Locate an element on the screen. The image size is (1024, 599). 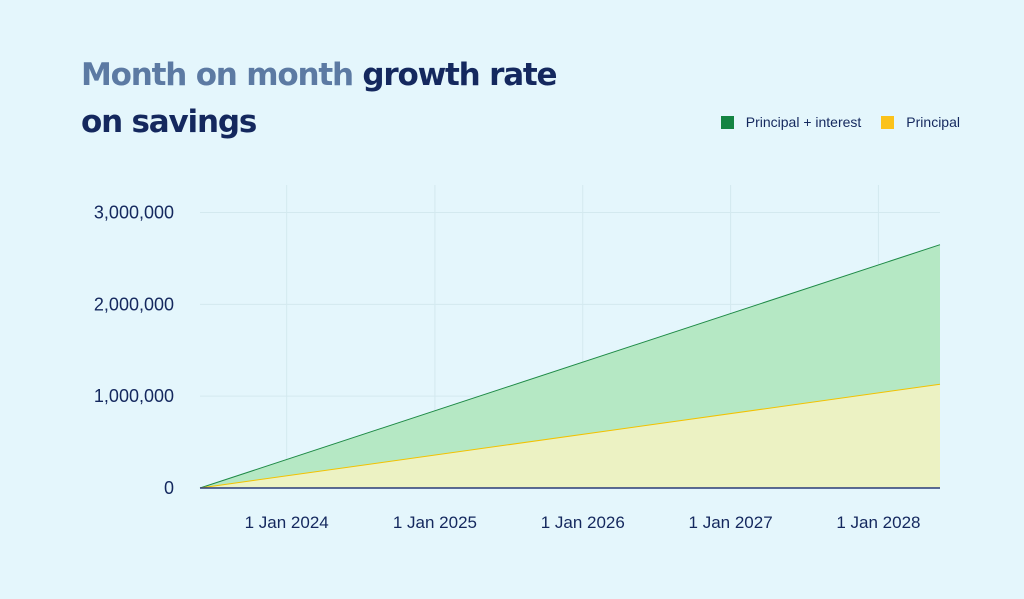
legend-item-principal-interest: Principal + interest is located at coordinates (791, 122).